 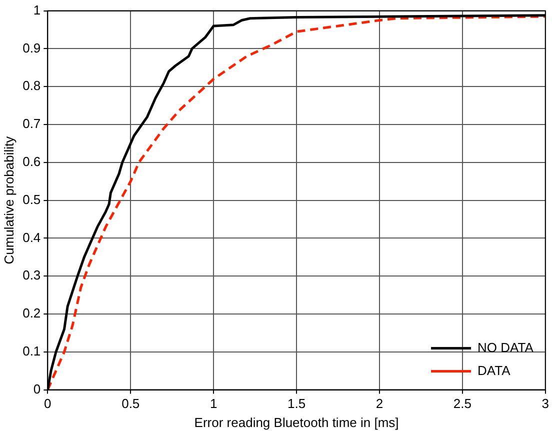 I want to click on y-tick-label: 0.7, so click(x=31, y=124).